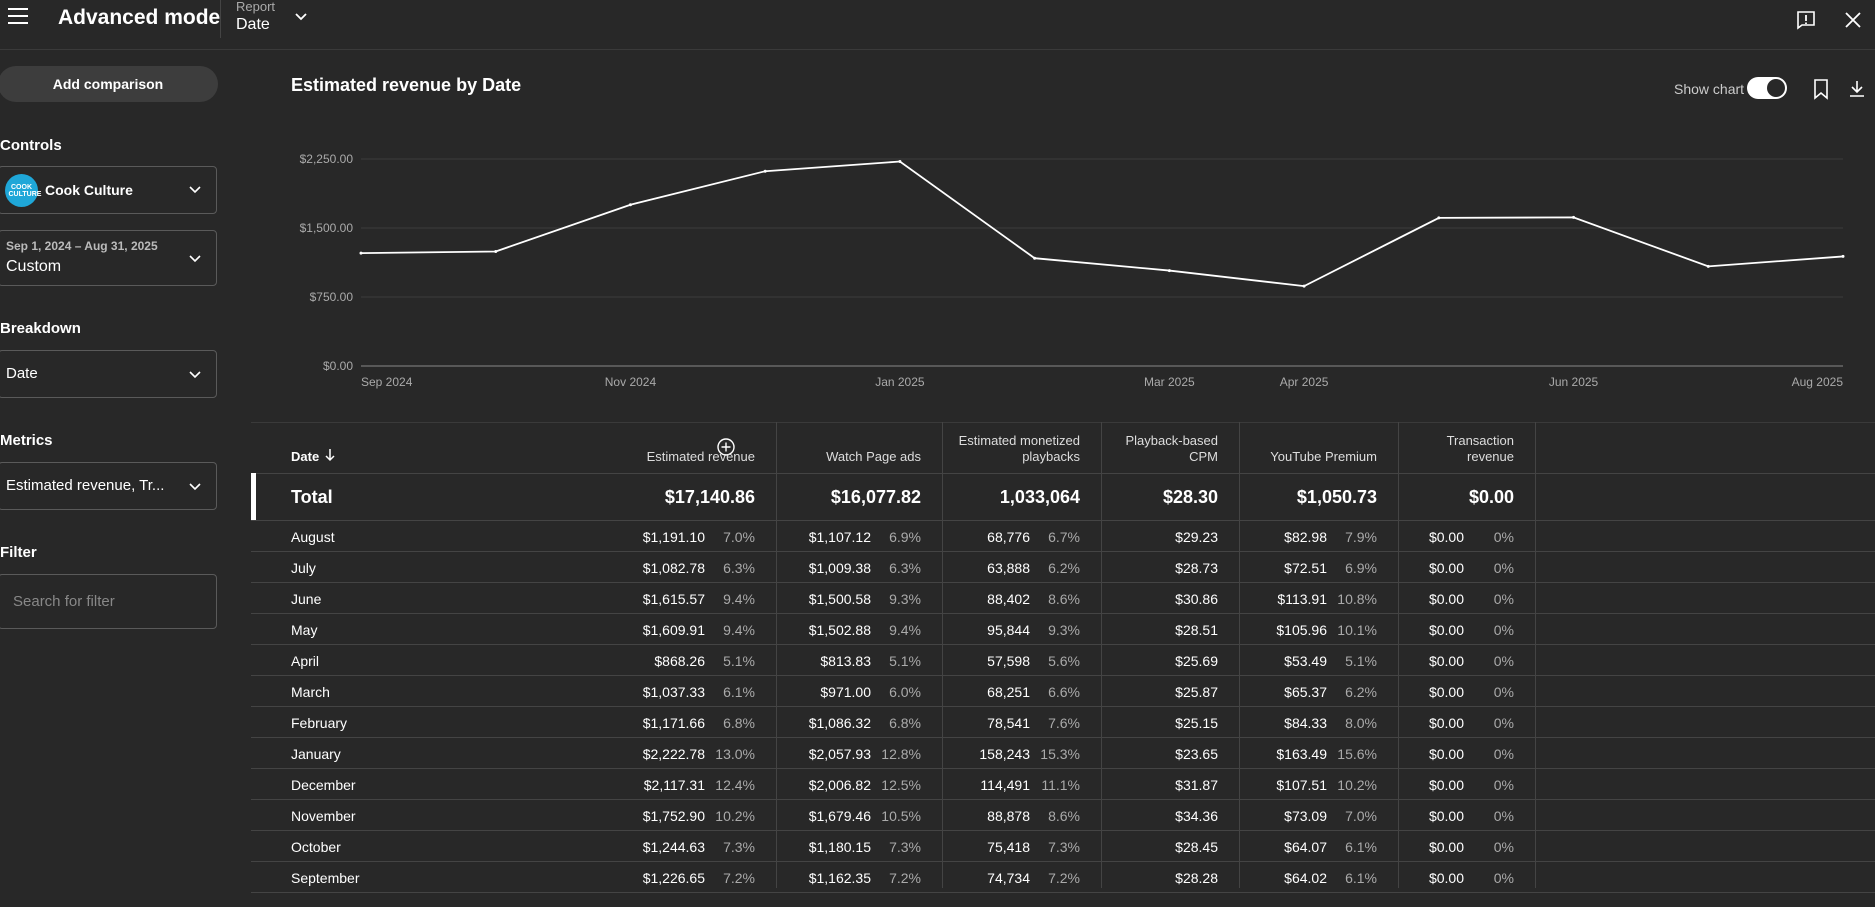 The width and height of the screenshot is (1875, 907). What do you see at coordinates (1019, 449) in the screenshot?
I see `column-header: Estimated monetized playbacks` at bounding box center [1019, 449].